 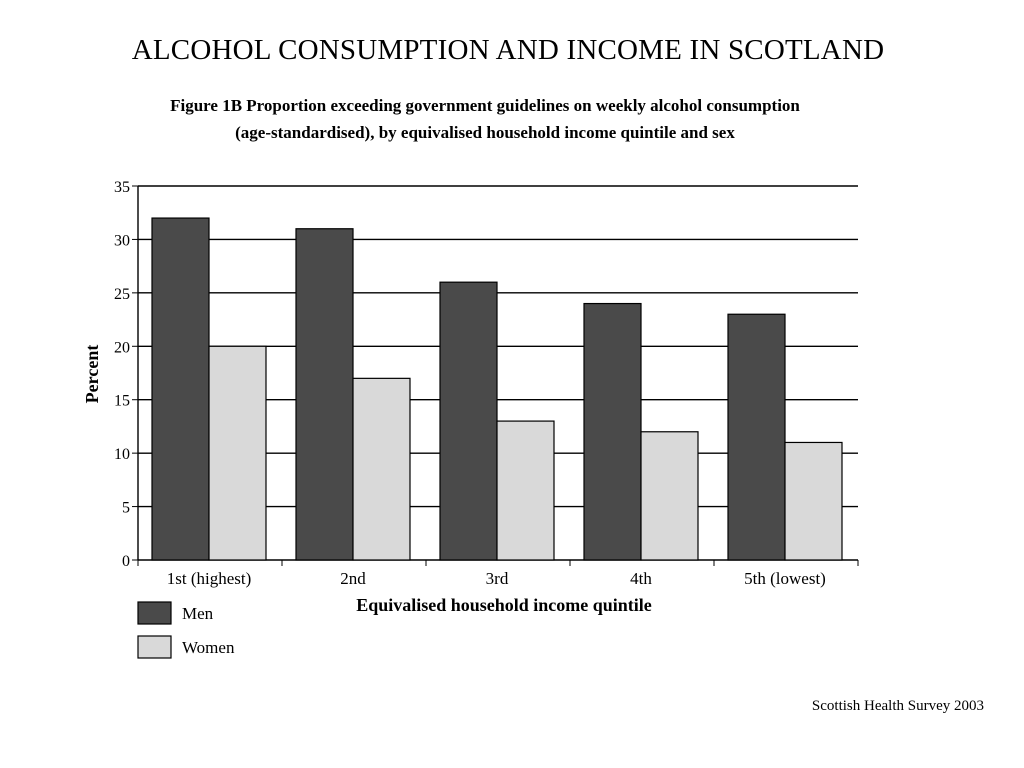 I want to click on x-tick-label-2: 2nd, so click(x=353, y=578).